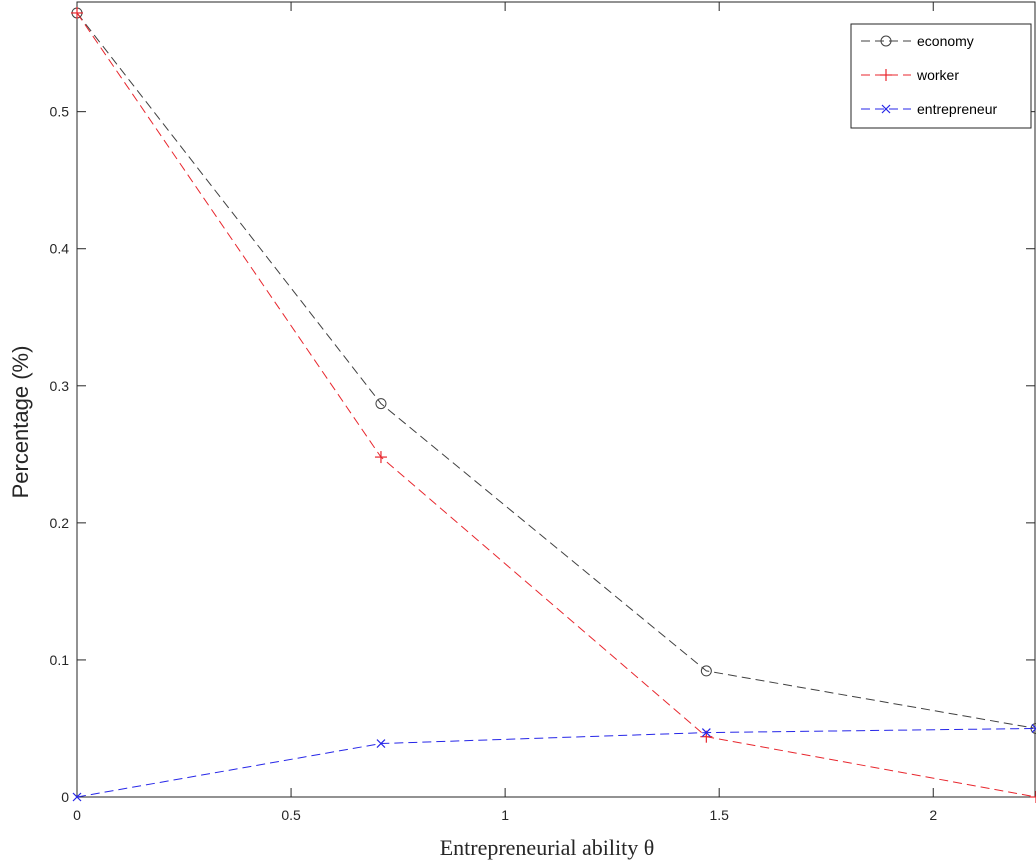 This screenshot has width=1036, height=868. Describe the element at coordinates (60, 660) in the screenshot. I see `y-tick-label: 0.1` at that location.